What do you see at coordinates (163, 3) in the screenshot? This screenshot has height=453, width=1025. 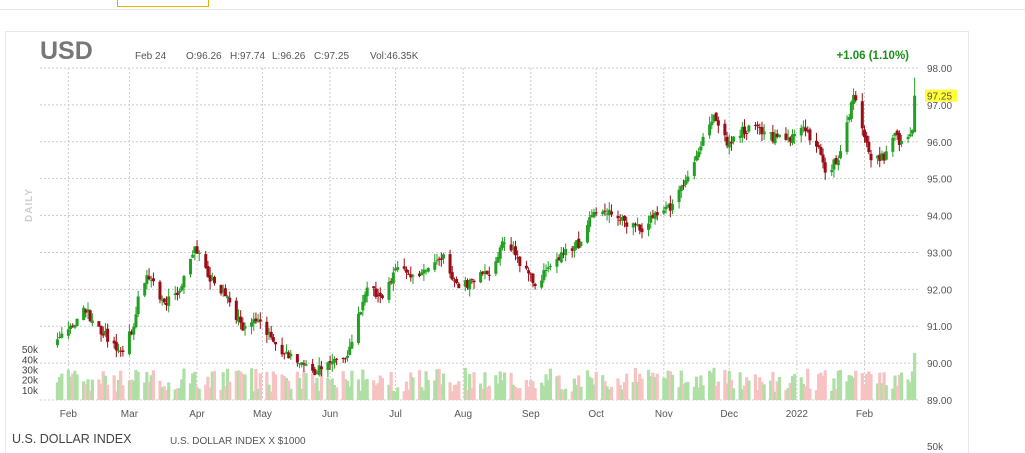 I see `active-toolbar-tab` at bounding box center [163, 3].